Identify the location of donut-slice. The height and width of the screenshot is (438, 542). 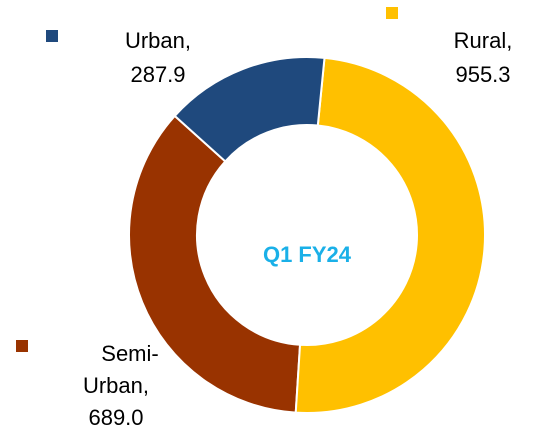
(249, 109).